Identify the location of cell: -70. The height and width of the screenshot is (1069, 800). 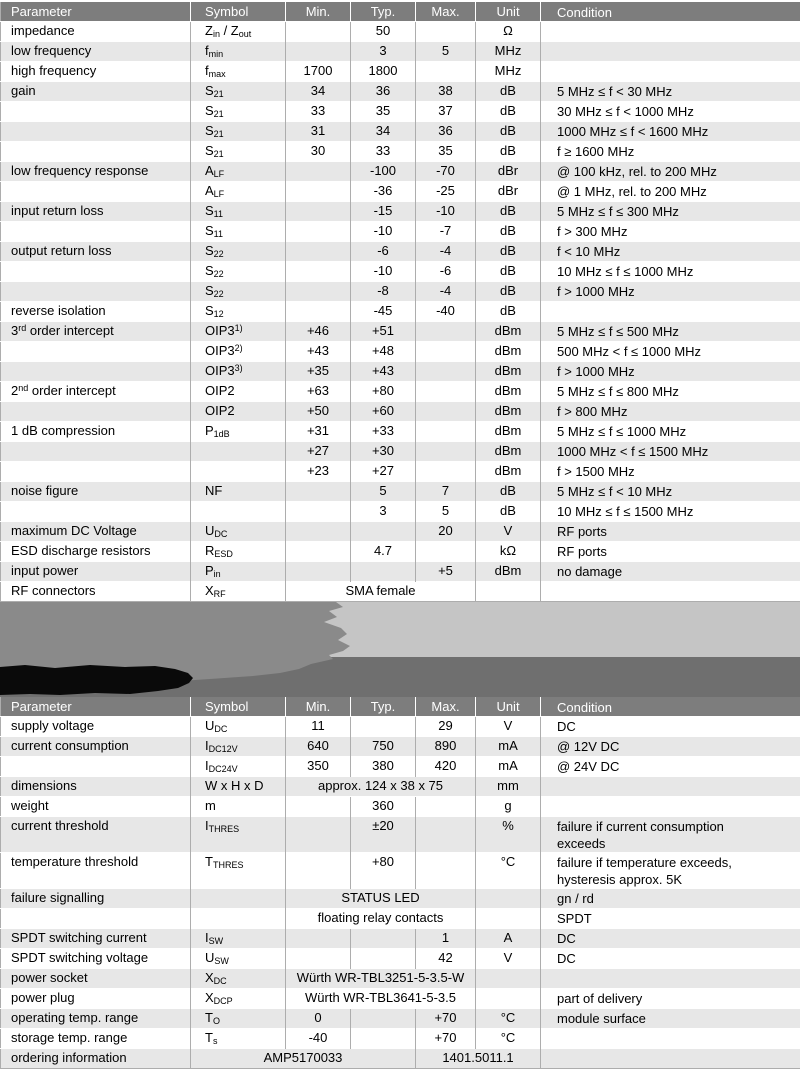
(446, 172).